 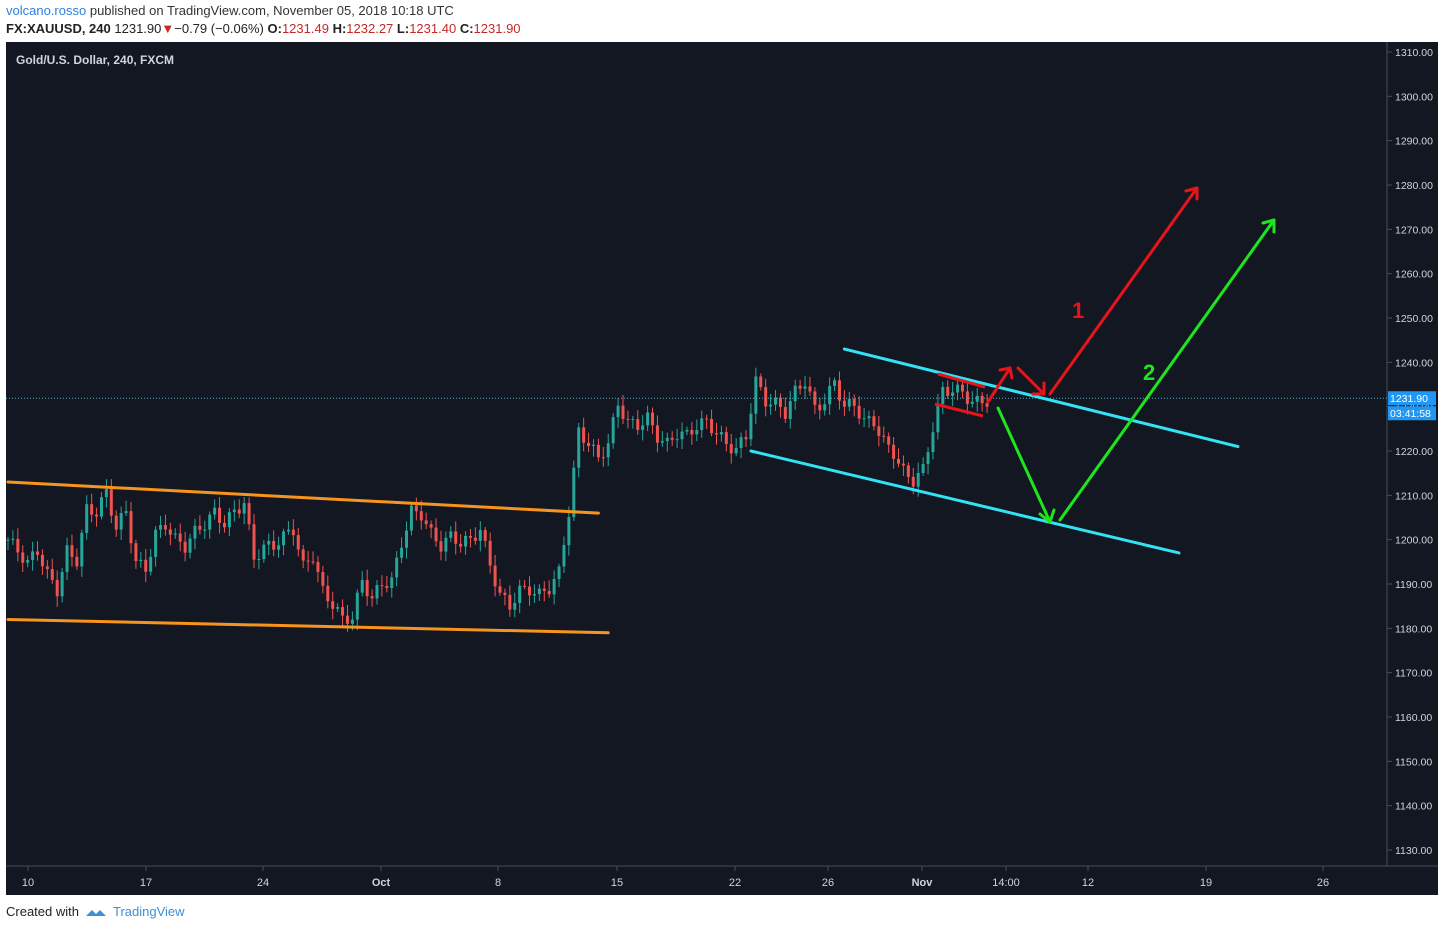 What do you see at coordinates (370, 28) in the screenshot?
I see `high-value: 1232.27` at bounding box center [370, 28].